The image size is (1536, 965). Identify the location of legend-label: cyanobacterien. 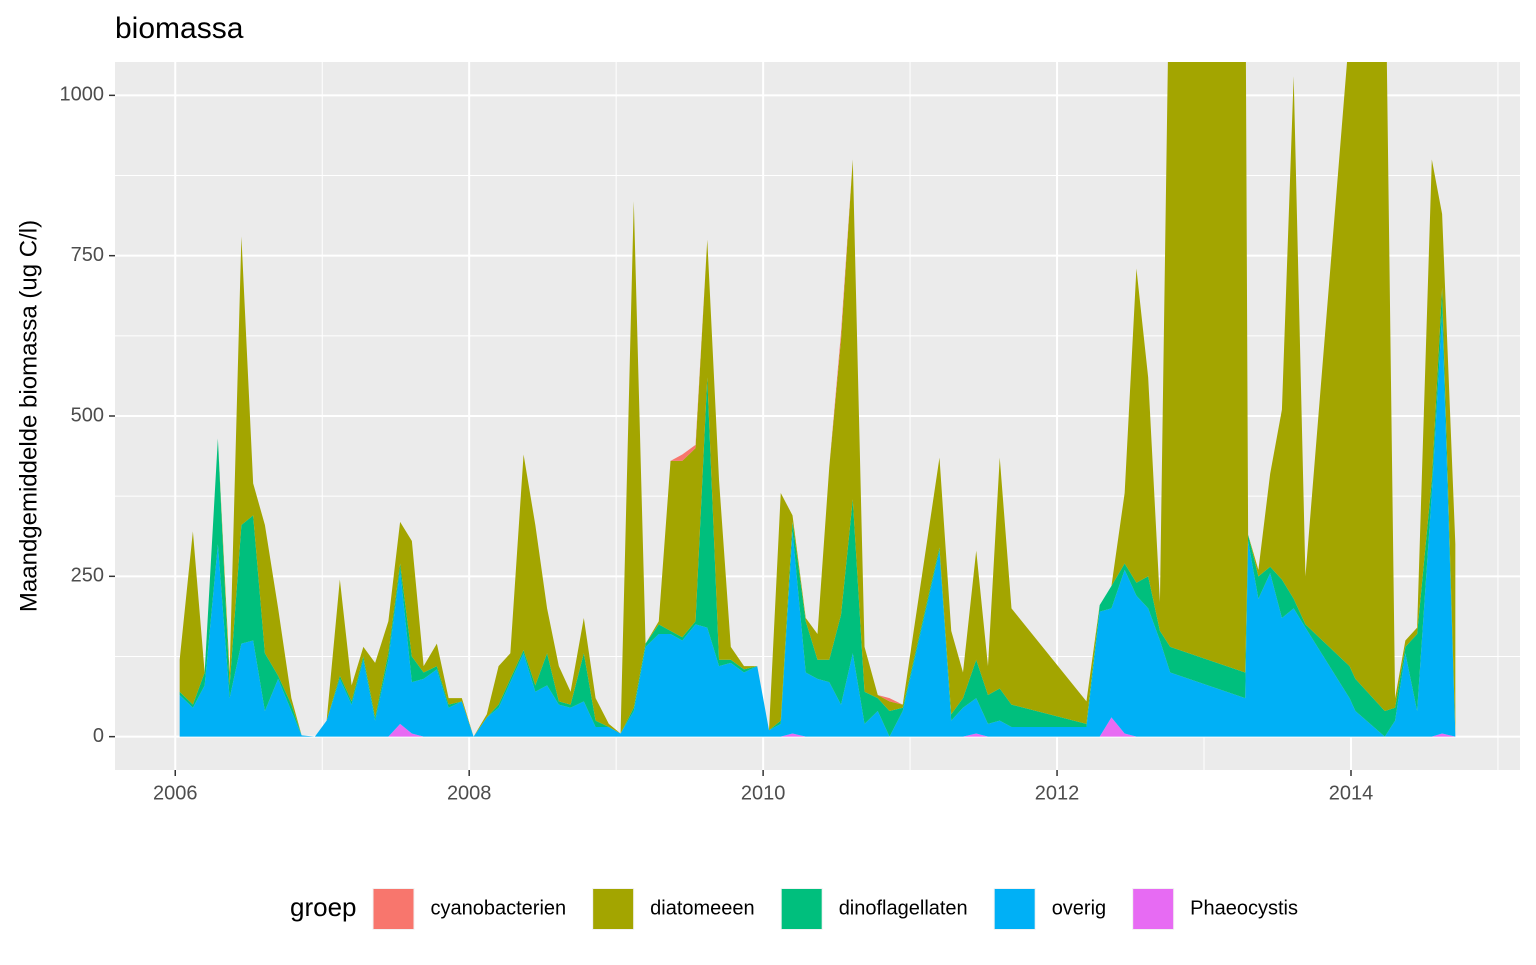
(499, 908).